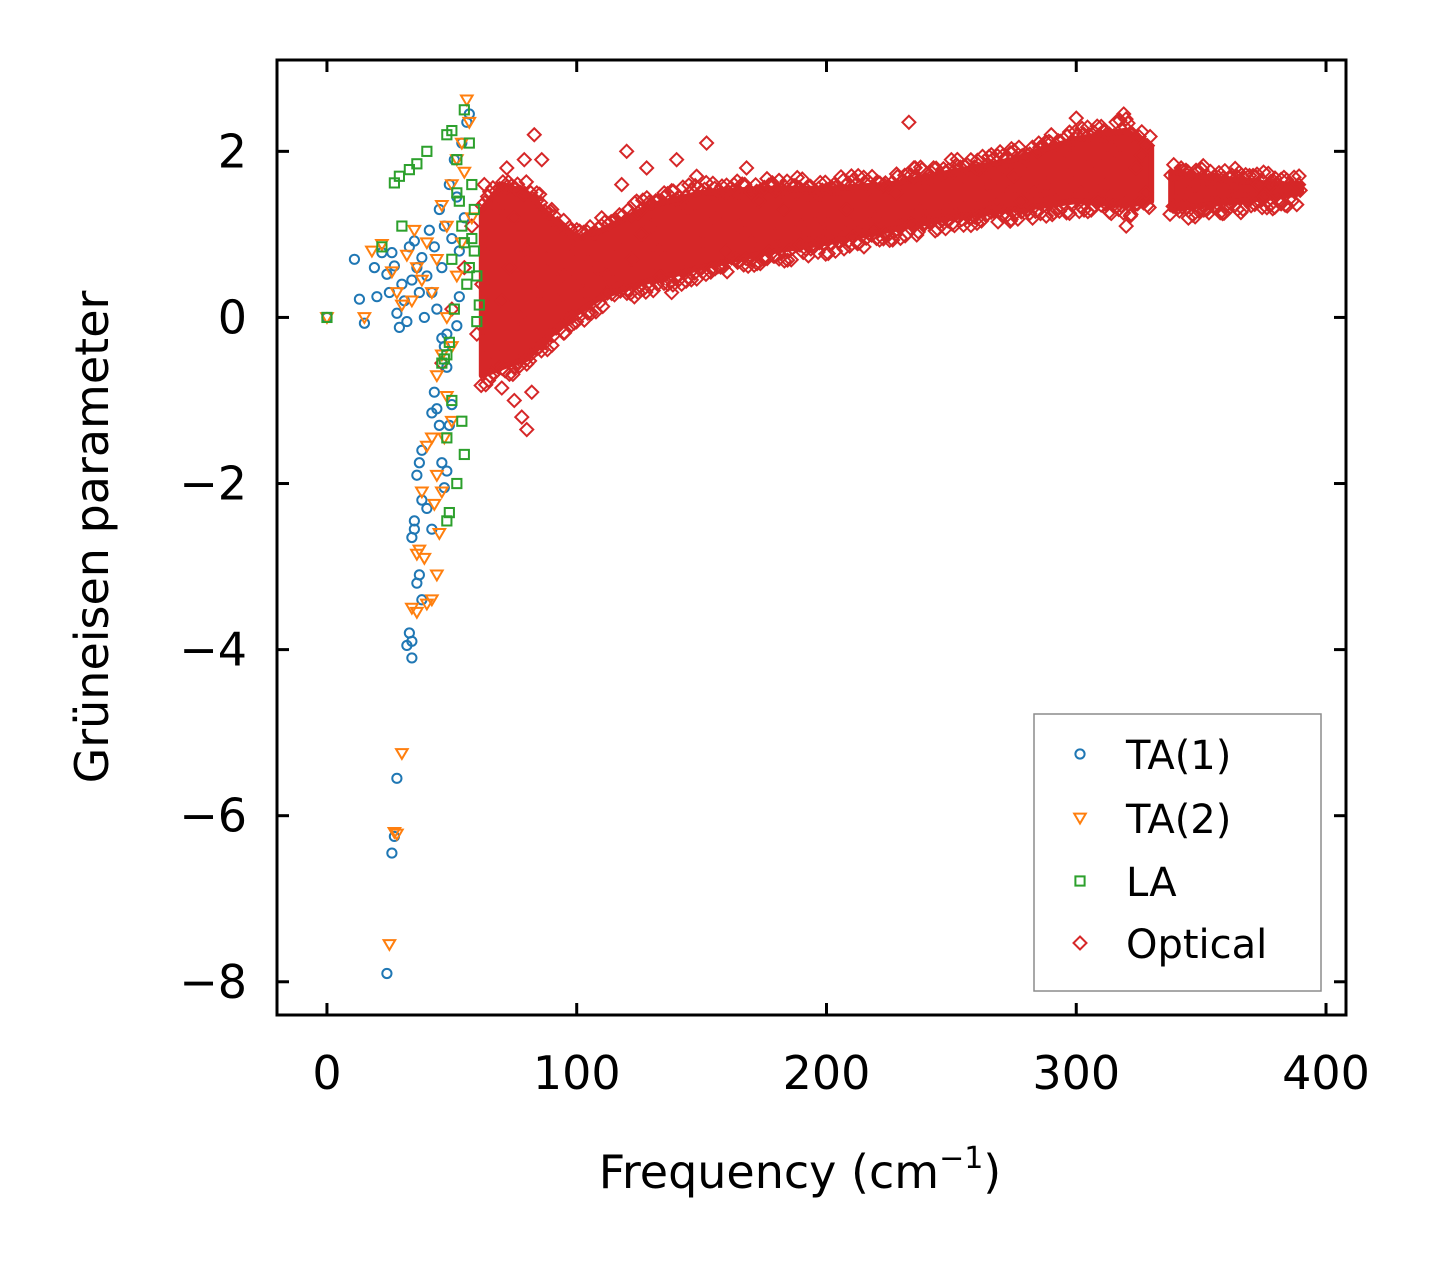 Image resolution: width=1442 pixels, height=1264 pixels. I want to click on legend-marker-optical, so click(1080, 943).